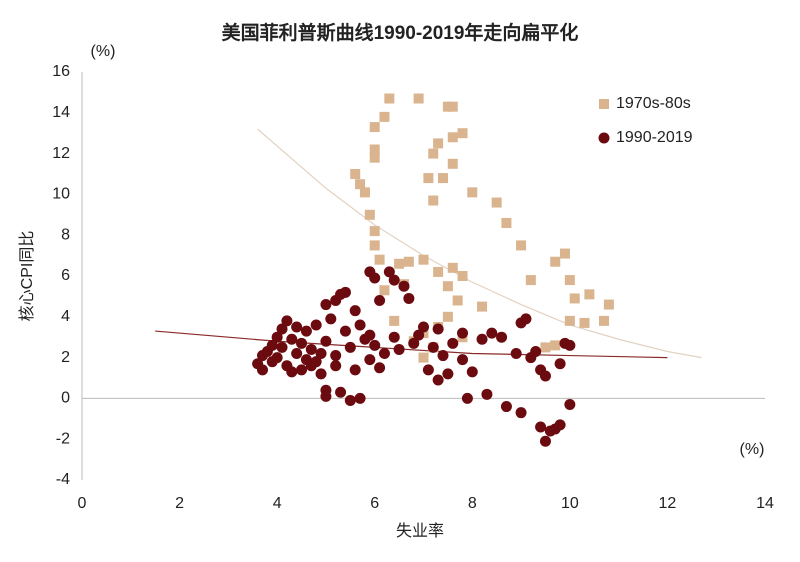 This screenshot has height=562, width=800. I want to click on legend-label: 1970s-80s, so click(653, 103).